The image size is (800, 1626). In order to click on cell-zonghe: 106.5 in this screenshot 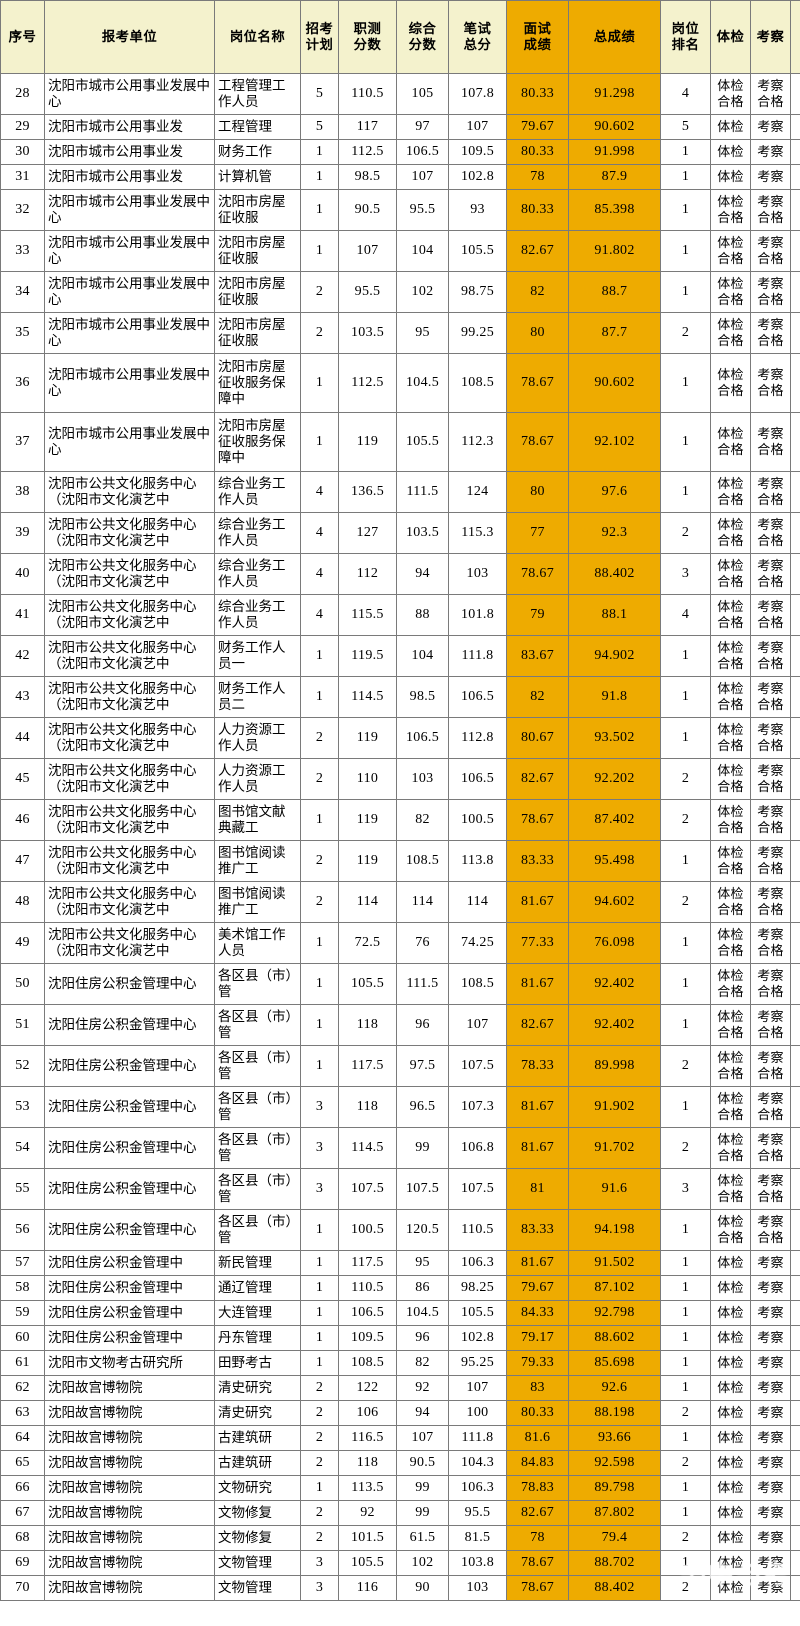, I will do `click(422, 738)`.